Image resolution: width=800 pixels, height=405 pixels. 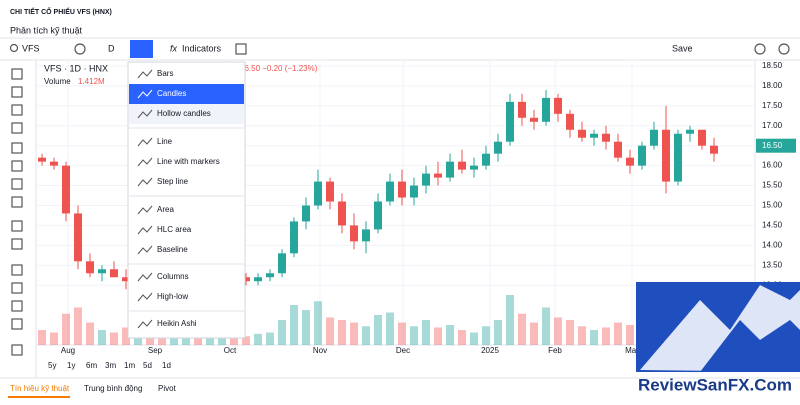 What do you see at coordinates (555, 350) in the screenshot?
I see `time-tick-label: Feb` at bounding box center [555, 350].